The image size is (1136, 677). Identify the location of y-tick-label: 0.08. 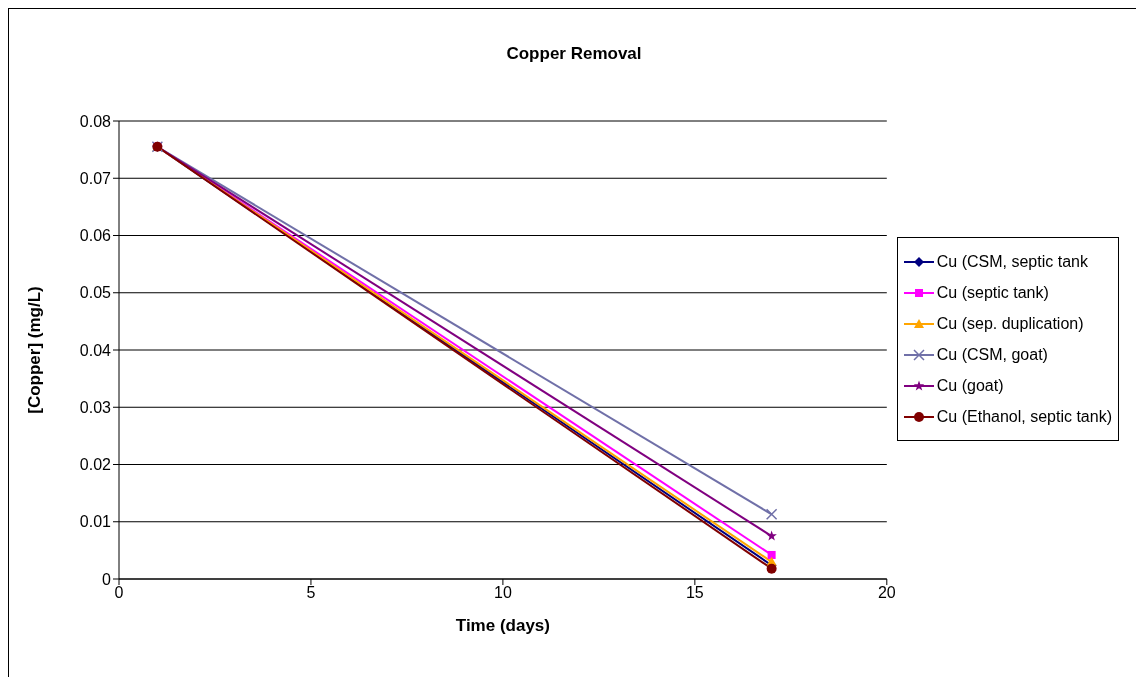
(95, 121).